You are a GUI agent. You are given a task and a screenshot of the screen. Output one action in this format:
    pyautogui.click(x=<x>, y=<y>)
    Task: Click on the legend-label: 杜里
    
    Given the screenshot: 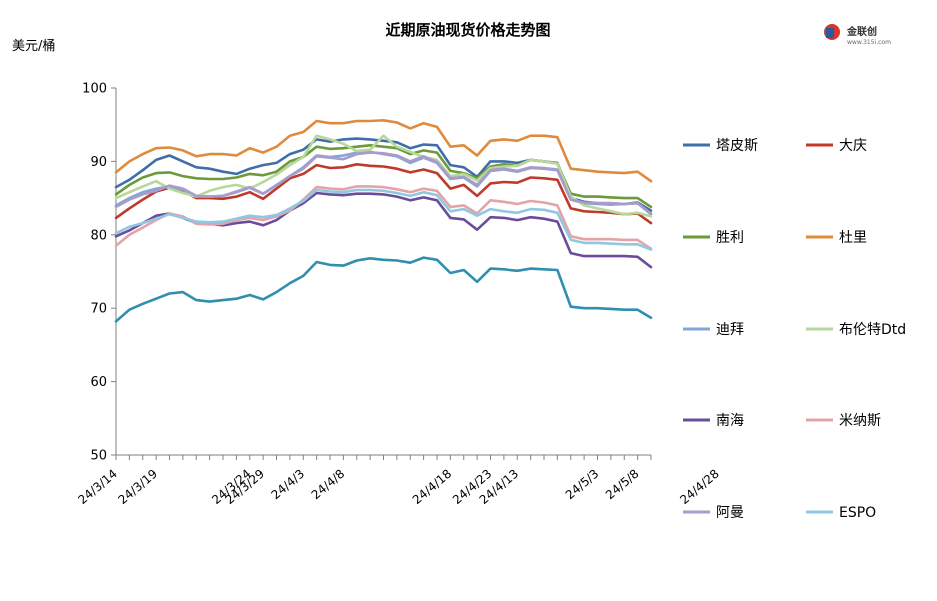 What is the action you would take?
    pyautogui.click(x=853, y=238)
    